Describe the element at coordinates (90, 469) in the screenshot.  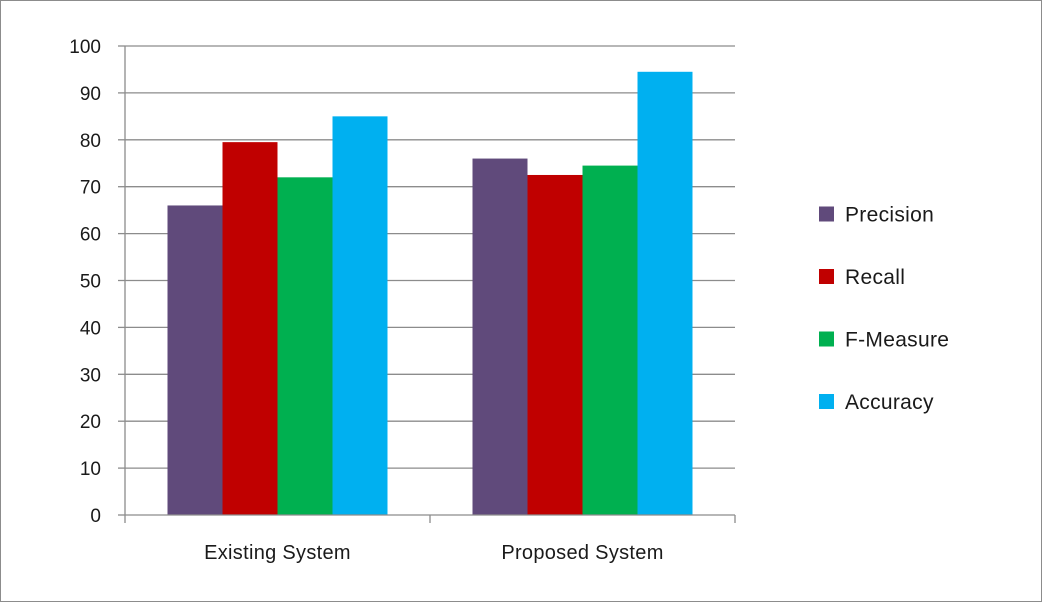
I see `y-tick-label: 10` at that location.